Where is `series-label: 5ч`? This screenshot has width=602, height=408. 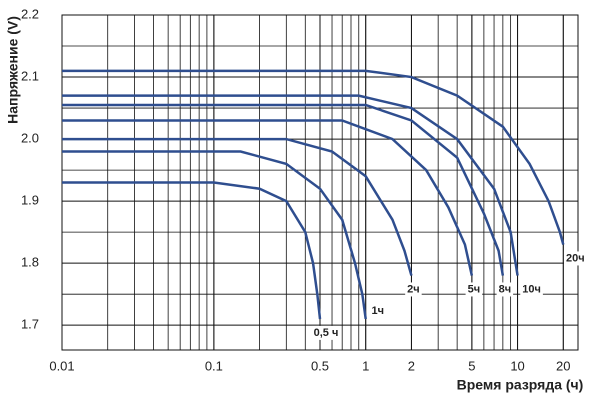 series-label: 5ч is located at coordinates (474, 289).